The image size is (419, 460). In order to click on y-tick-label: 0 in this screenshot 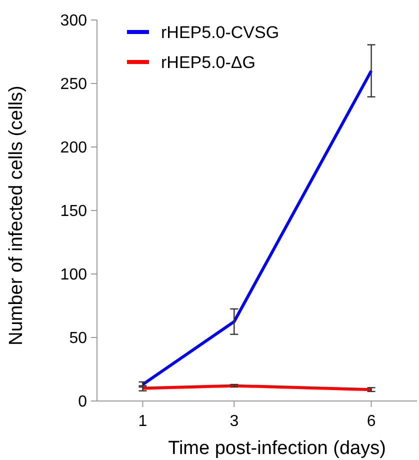, I will do `click(83, 402)`.